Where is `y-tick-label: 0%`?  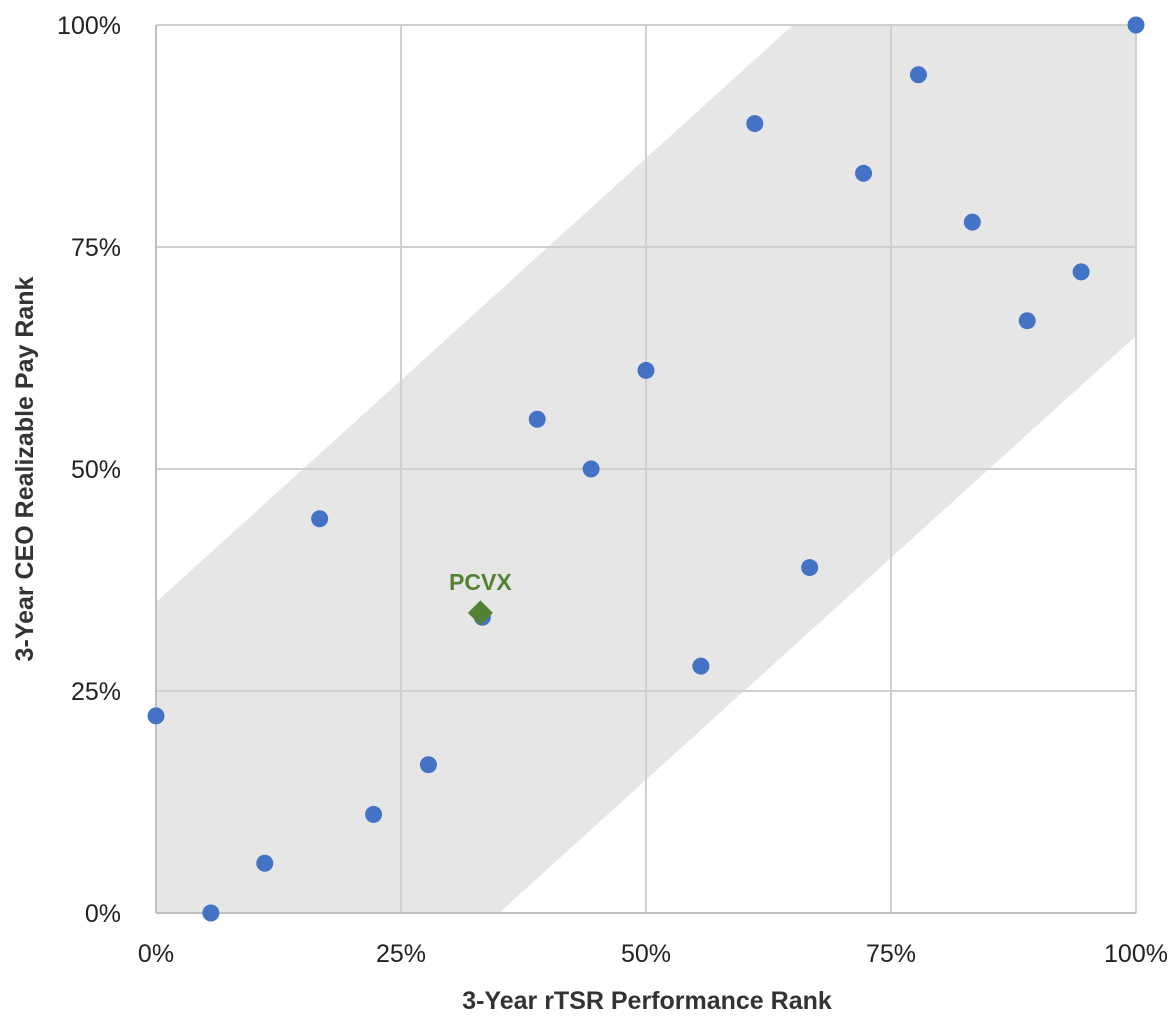
y-tick-label: 0% is located at coordinates (103, 914).